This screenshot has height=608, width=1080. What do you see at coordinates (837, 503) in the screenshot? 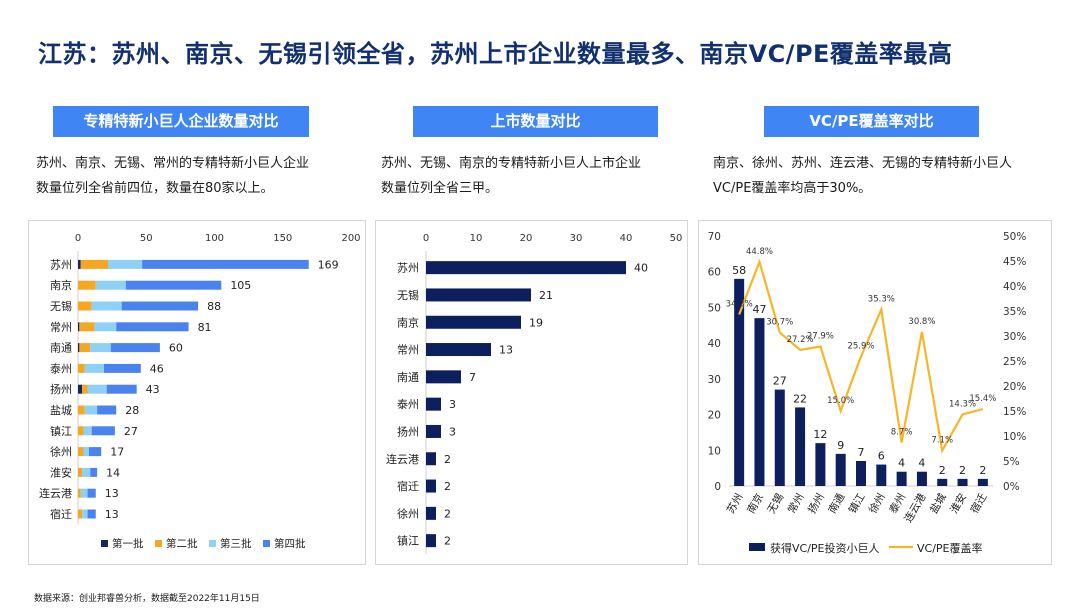
I see `category-label: 南通` at bounding box center [837, 503].